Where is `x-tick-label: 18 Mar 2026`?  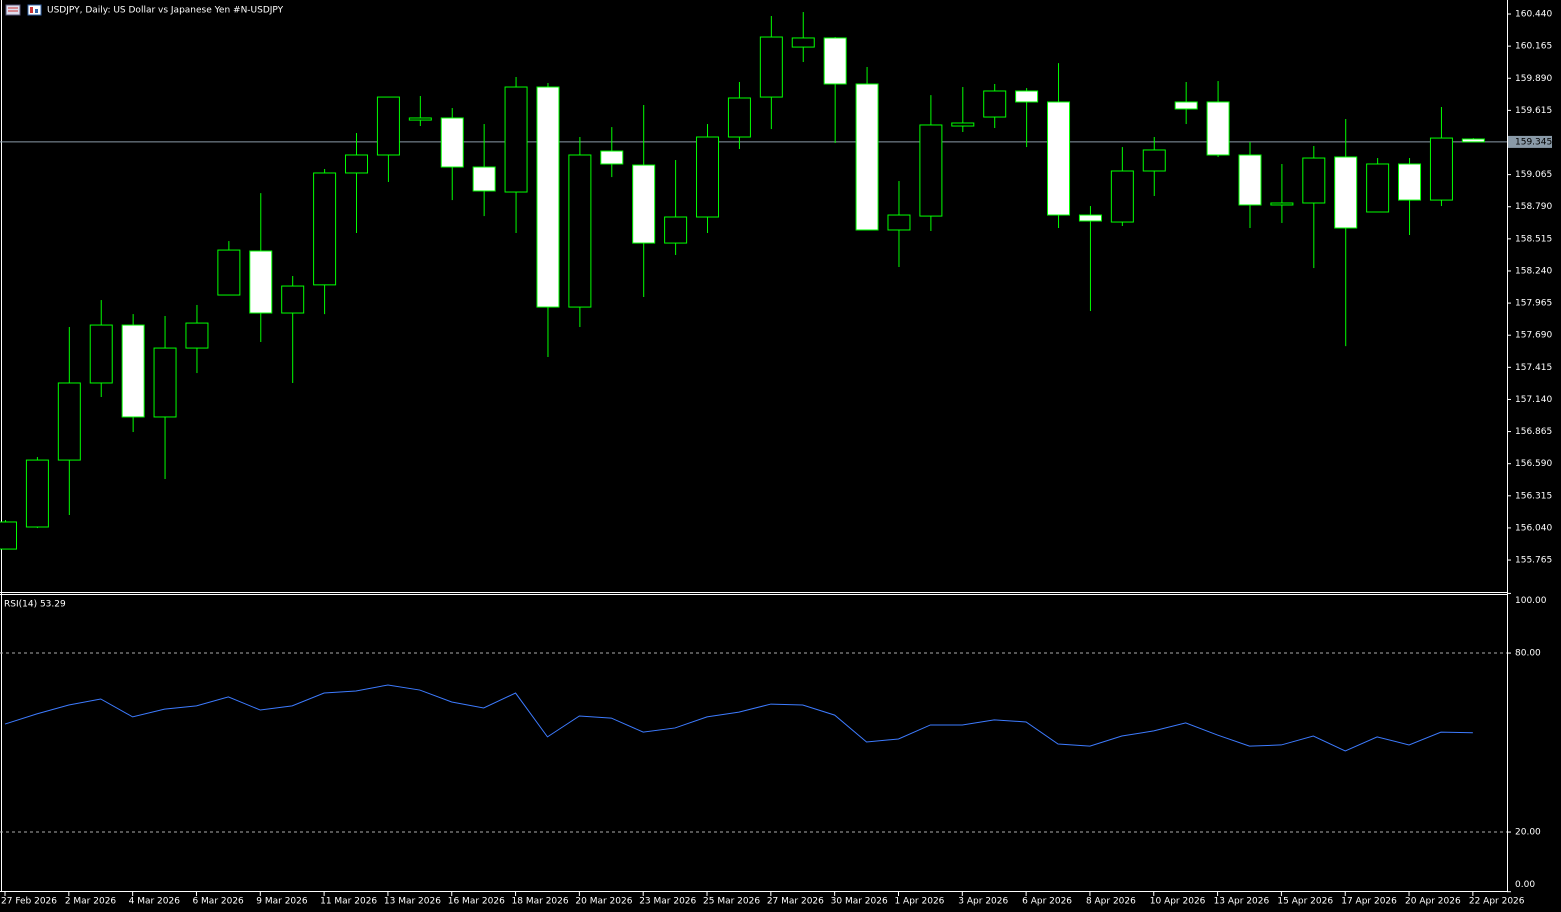
x-tick-label: 18 Mar 2026 is located at coordinates (540, 902).